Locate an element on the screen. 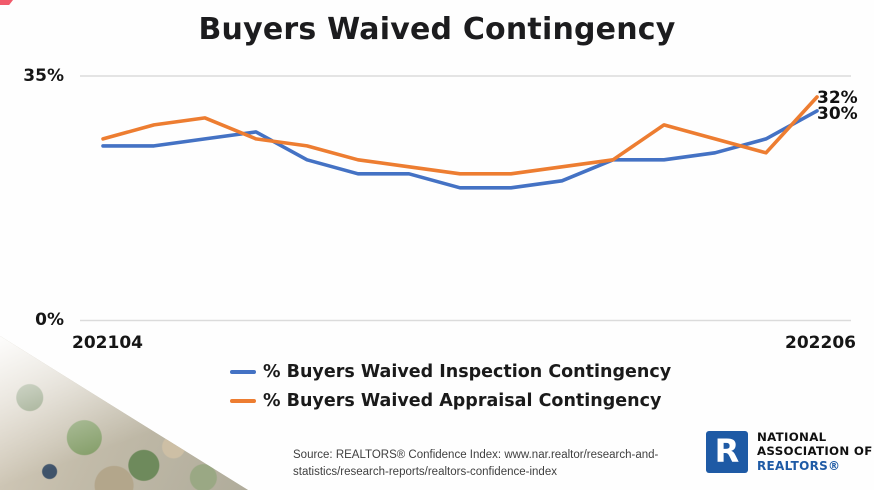 The width and height of the screenshot is (874, 490). realtor-r-letter: R is located at coordinates (727, 451).